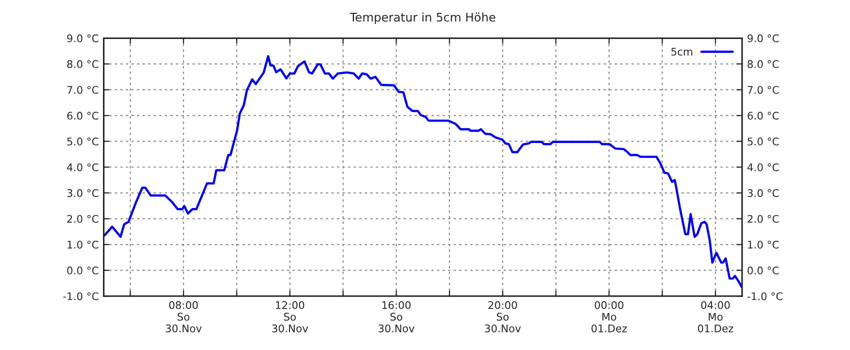 Image resolution: width=850 pixels, height=350 pixels. What do you see at coordinates (82, 116) in the screenshot?
I see `y-tick-label: 6.0 °C` at bounding box center [82, 116].